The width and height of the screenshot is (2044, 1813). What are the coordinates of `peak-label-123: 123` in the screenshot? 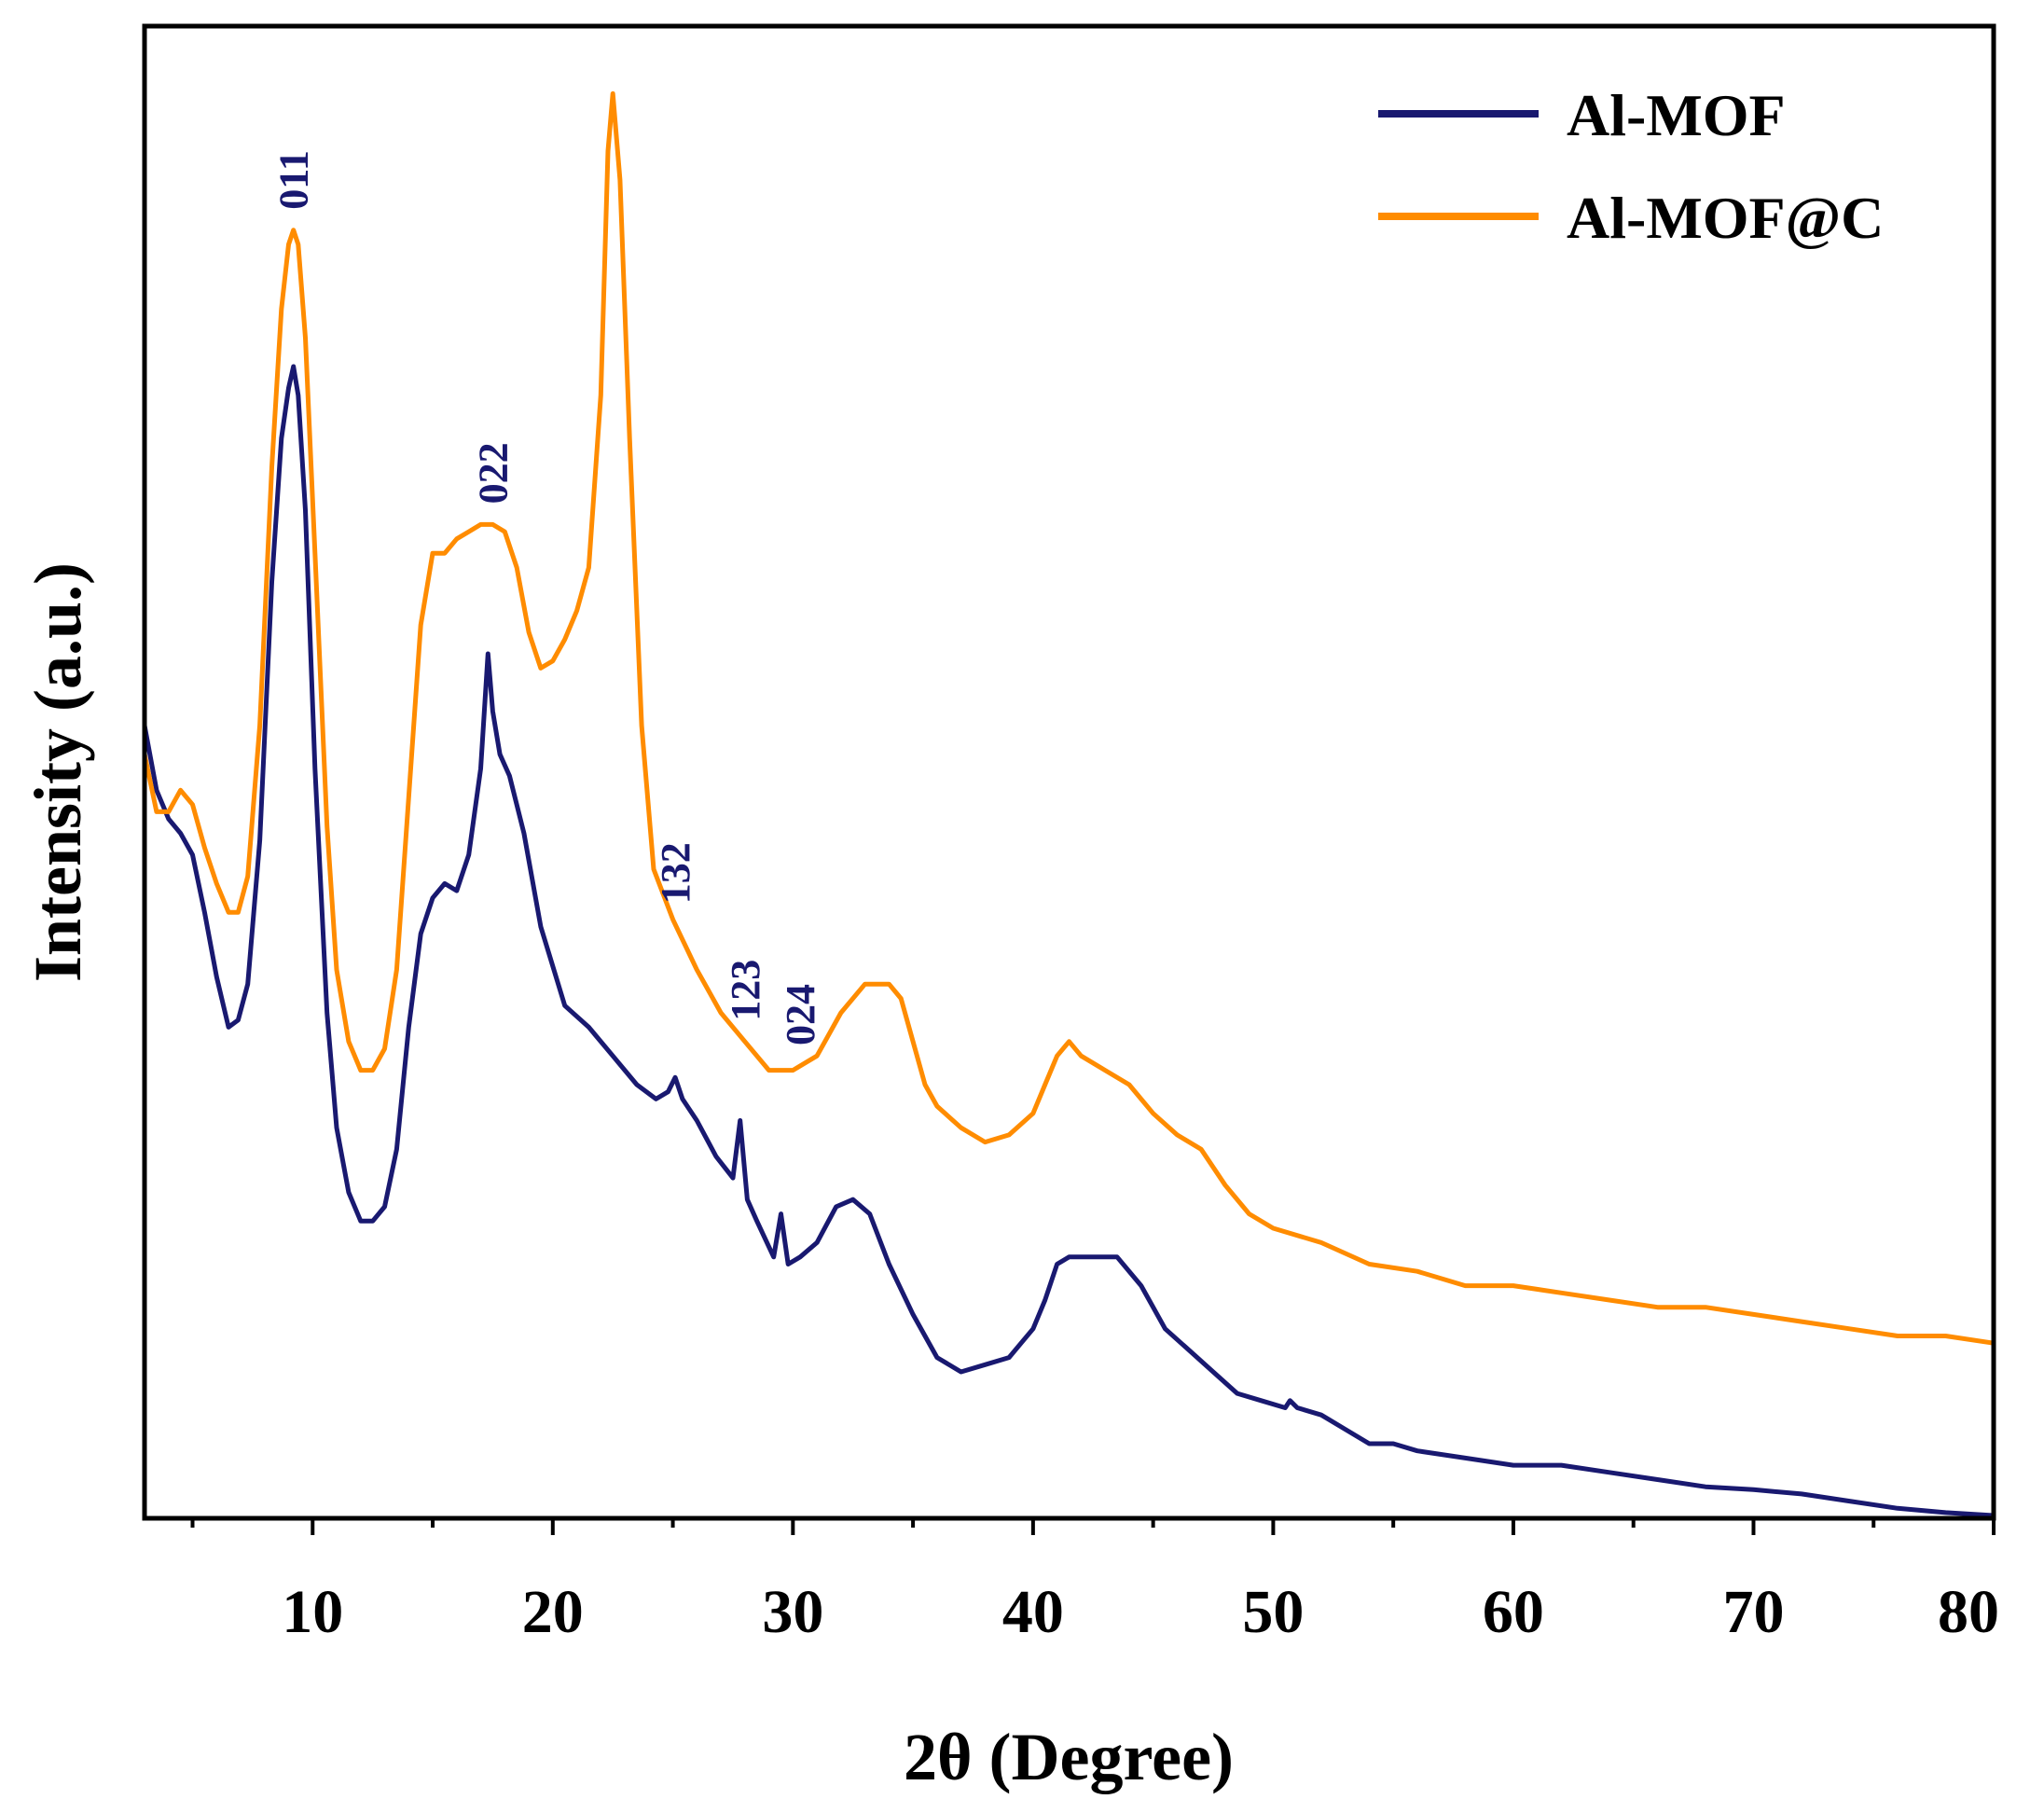 It's located at (745, 991).